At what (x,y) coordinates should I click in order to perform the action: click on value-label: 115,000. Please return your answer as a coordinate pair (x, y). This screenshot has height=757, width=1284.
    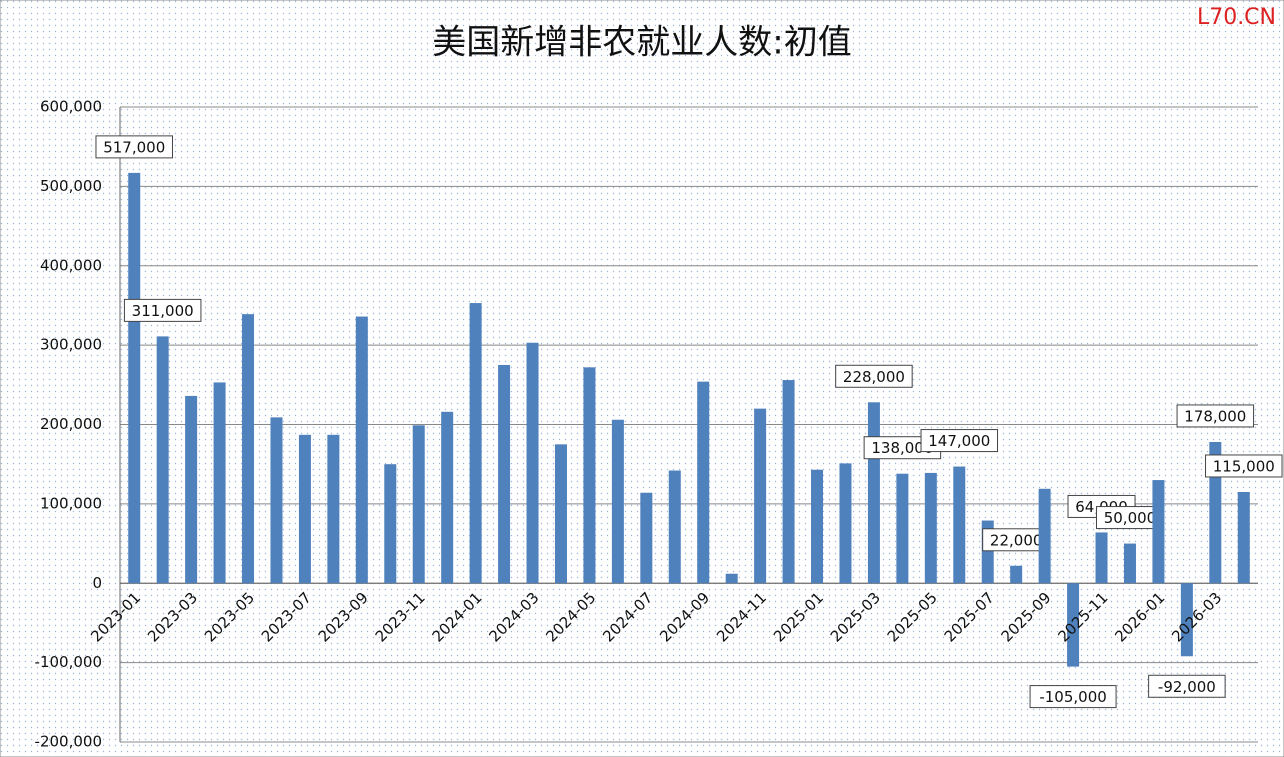
    Looking at the image, I should click on (1244, 466).